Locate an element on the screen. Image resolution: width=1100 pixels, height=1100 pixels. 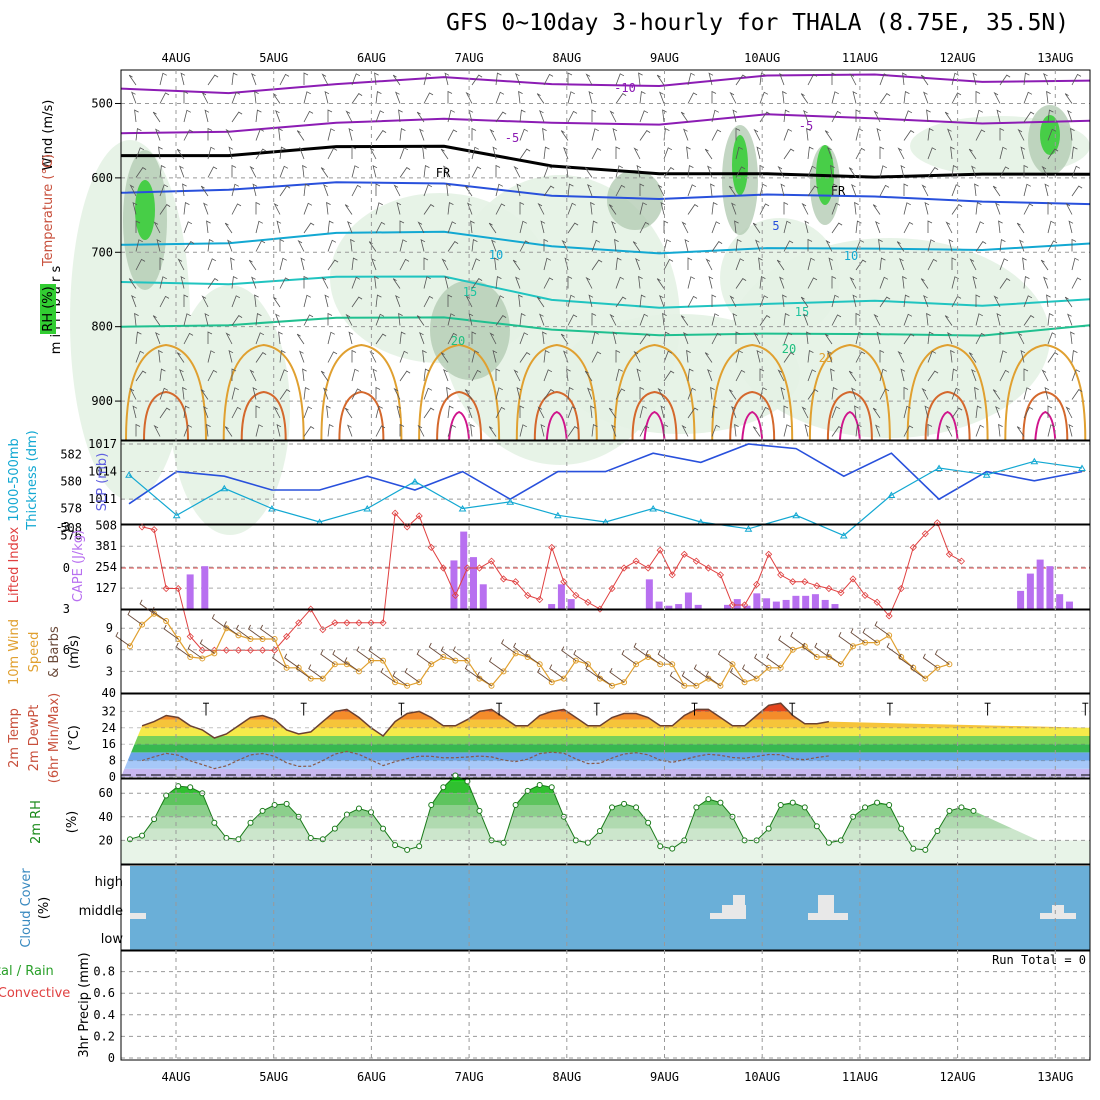
middle-cloud-block is located at coordinates (1058, 910).